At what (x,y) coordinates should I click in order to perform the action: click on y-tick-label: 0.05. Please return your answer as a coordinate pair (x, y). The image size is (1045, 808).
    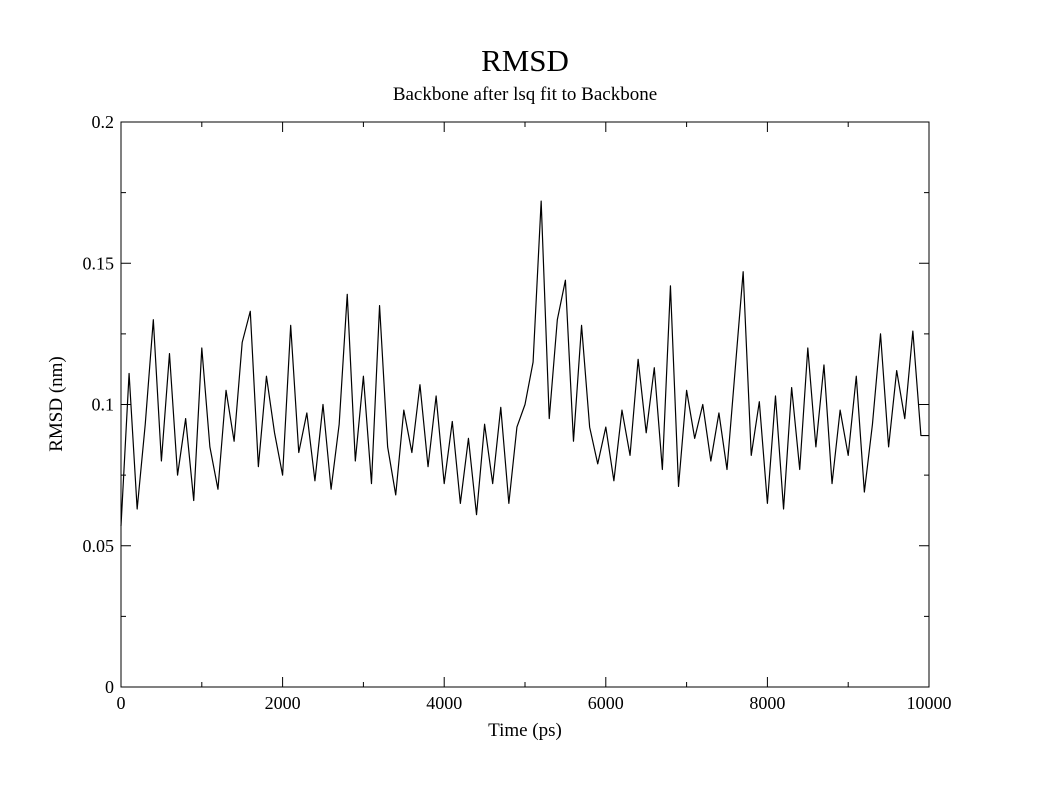
    Looking at the image, I should click on (99, 546).